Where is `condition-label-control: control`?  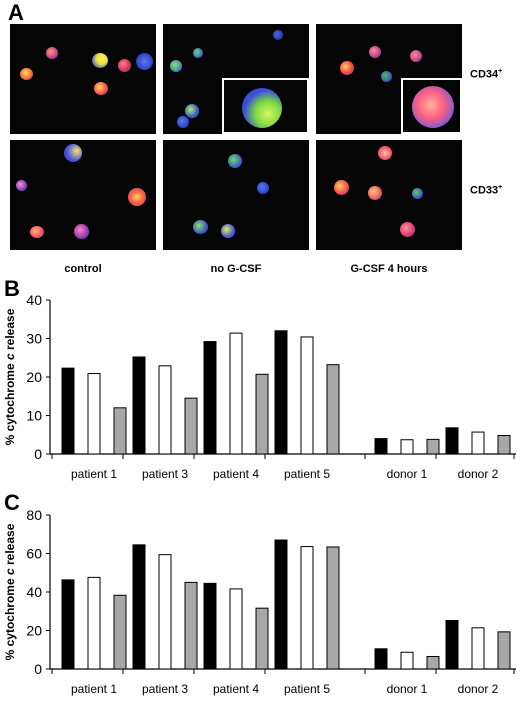 condition-label-control: control is located at coordinates (83, 269).